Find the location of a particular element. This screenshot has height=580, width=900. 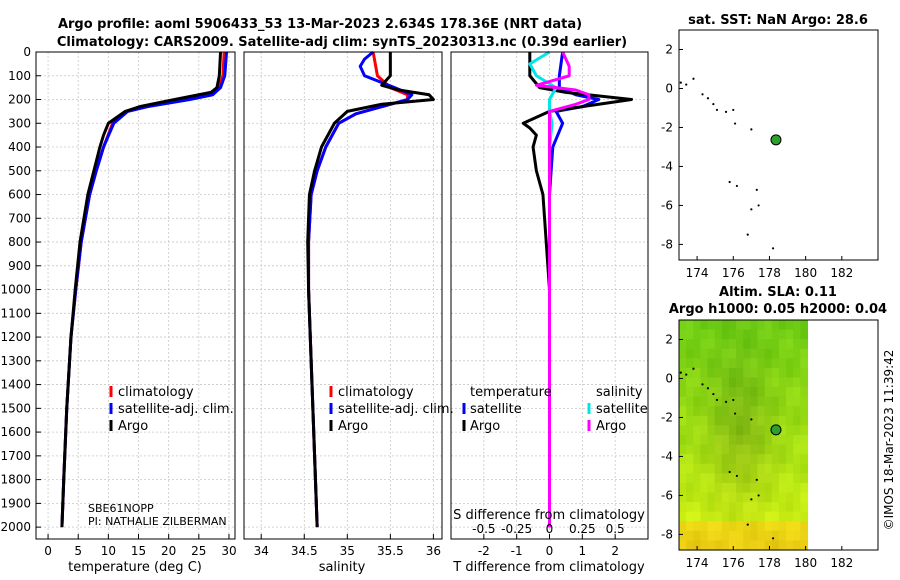

difference-series-group is located at coordinates (577, 289).